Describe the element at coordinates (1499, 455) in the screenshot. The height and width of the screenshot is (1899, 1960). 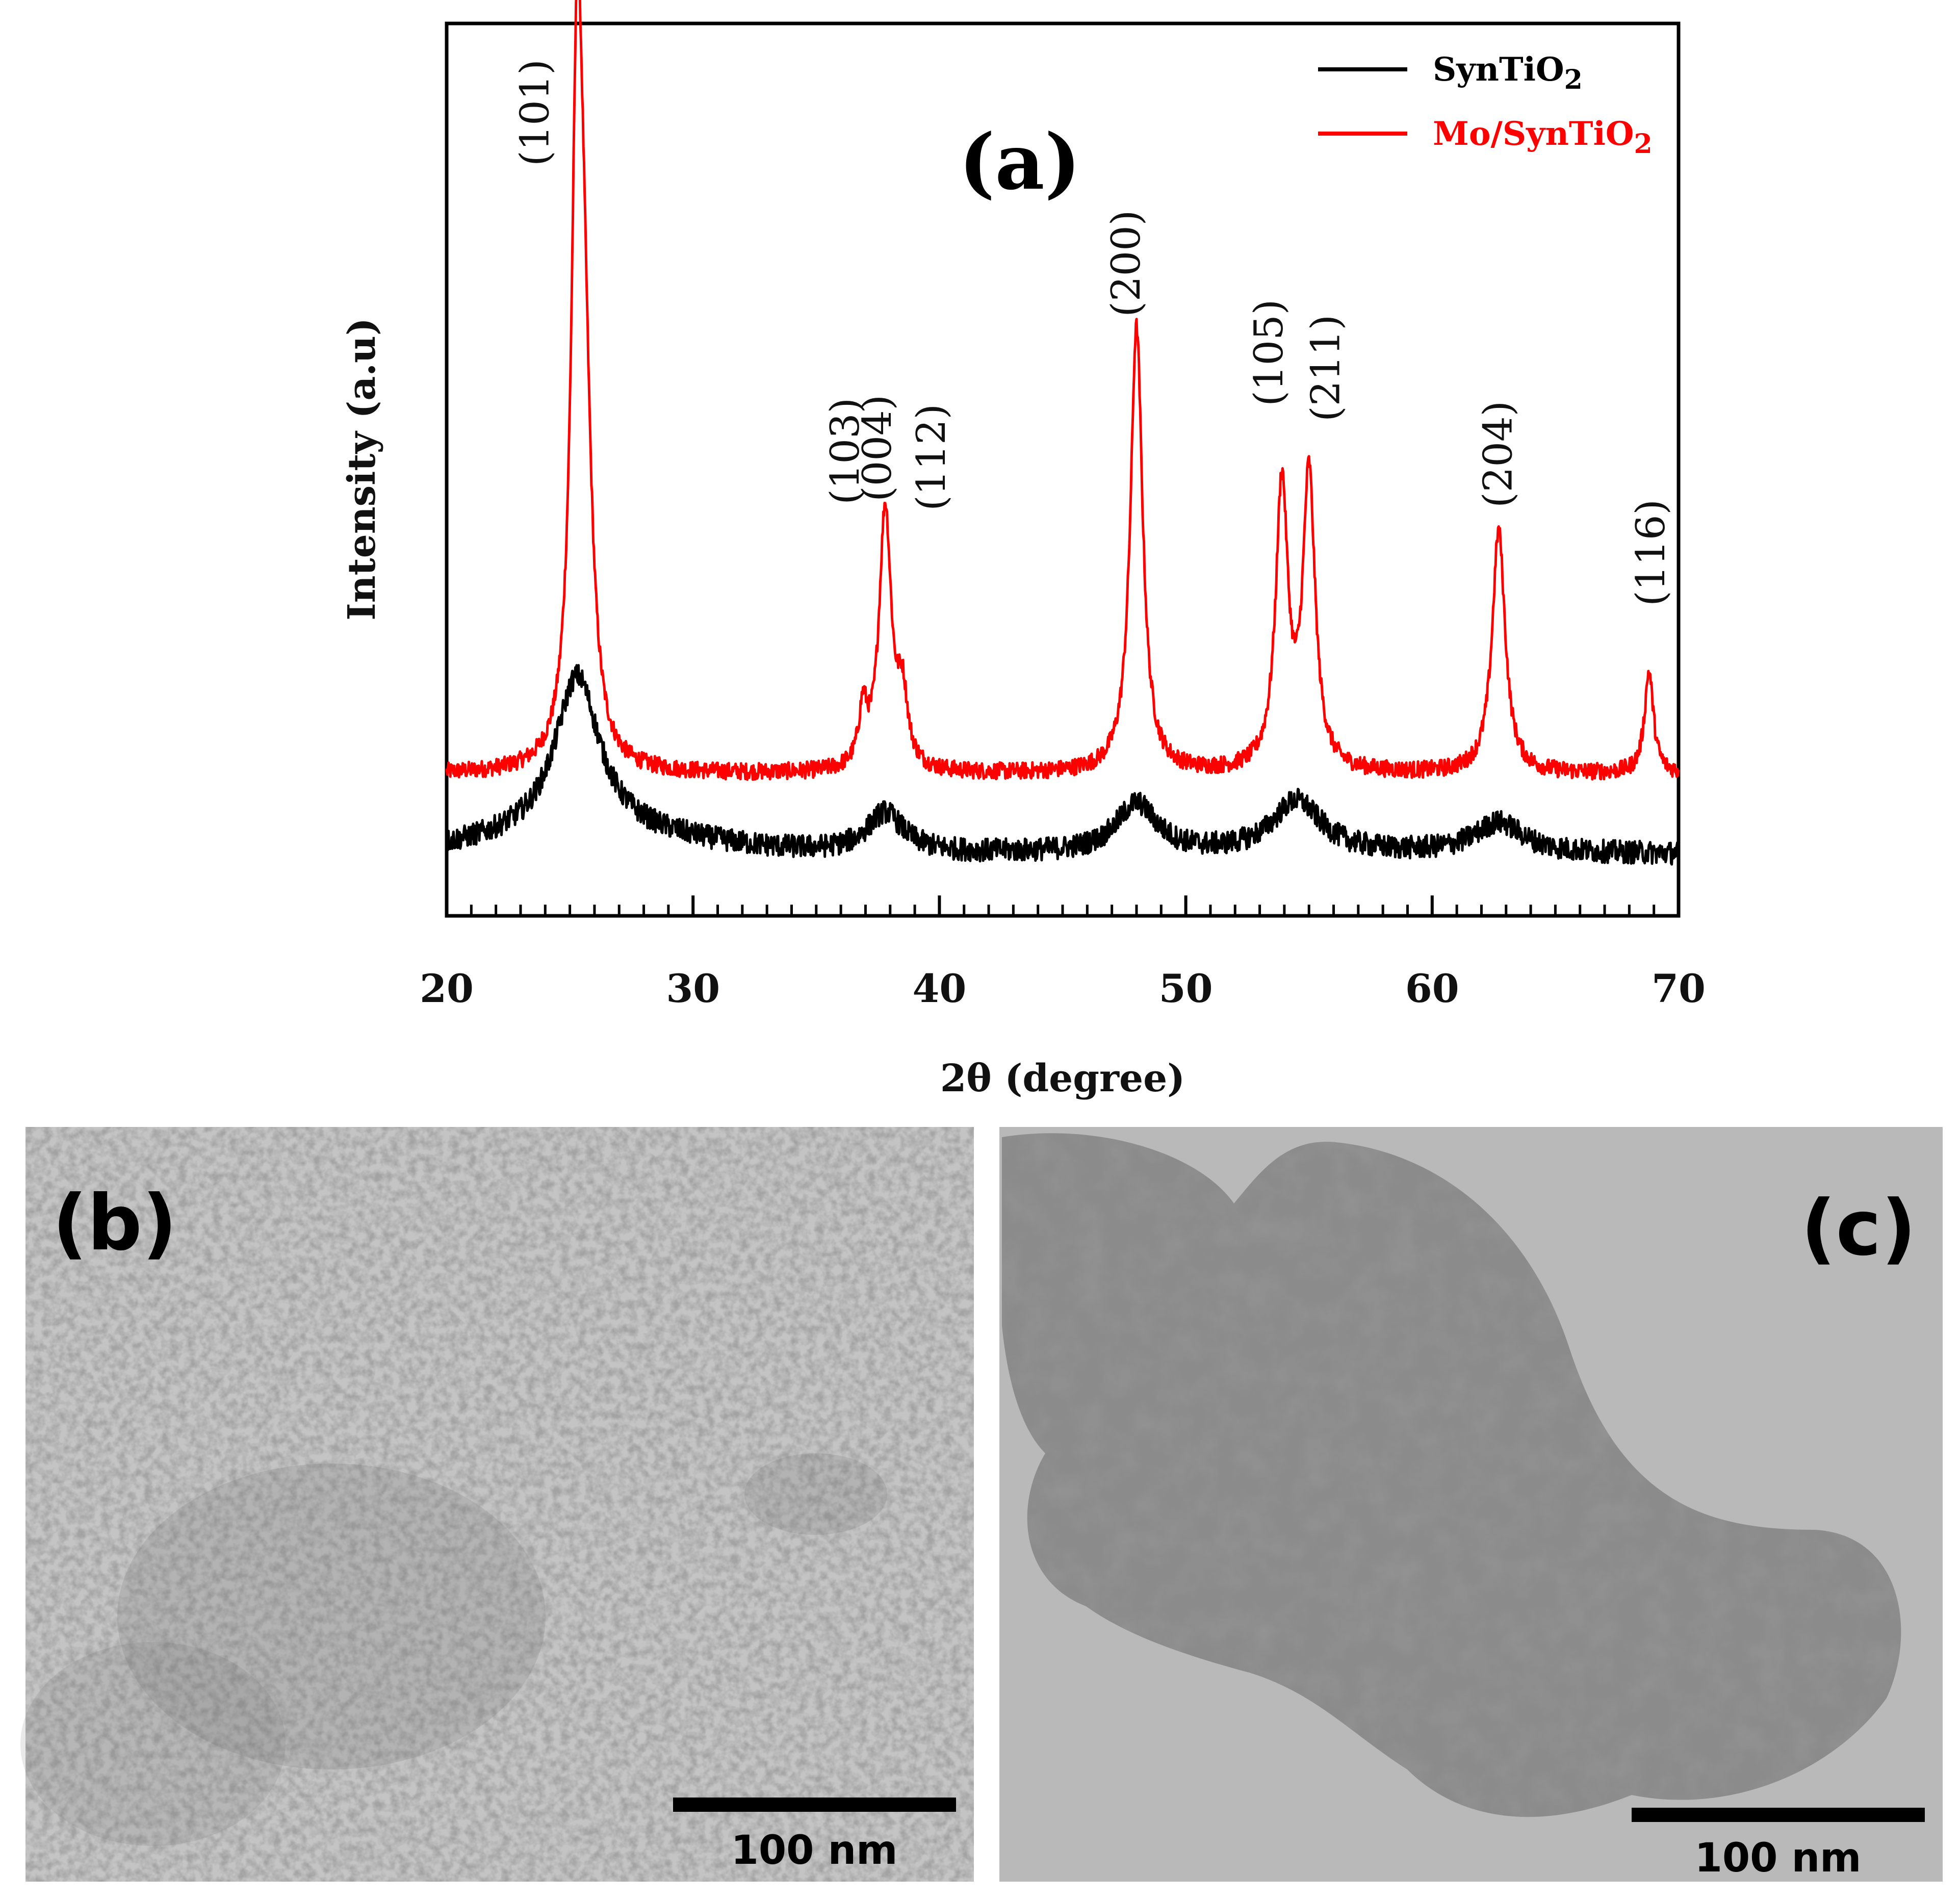
I see `peak-label: (204)` at that location.